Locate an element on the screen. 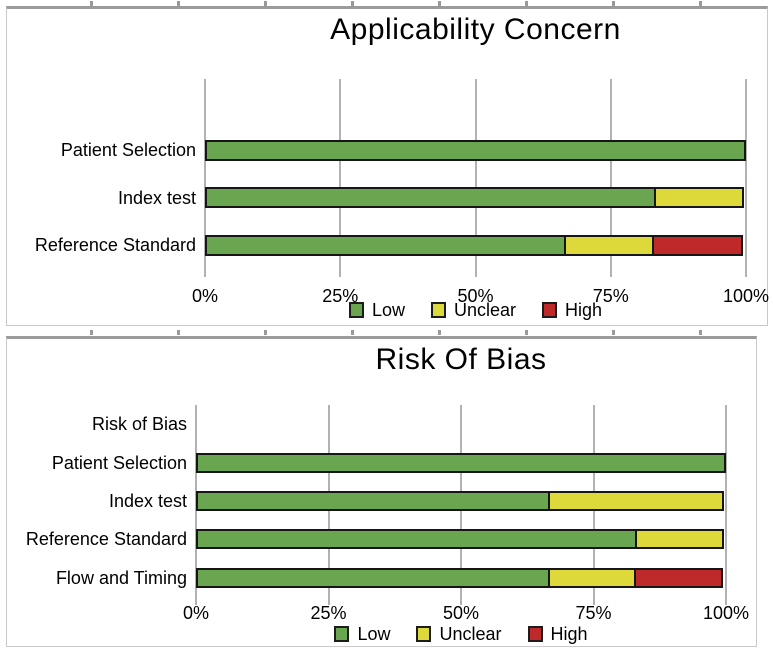 The height and width of the screenshot is (655, 773). chart-title: Risk Of Bias is located at coordinates (461, 359).